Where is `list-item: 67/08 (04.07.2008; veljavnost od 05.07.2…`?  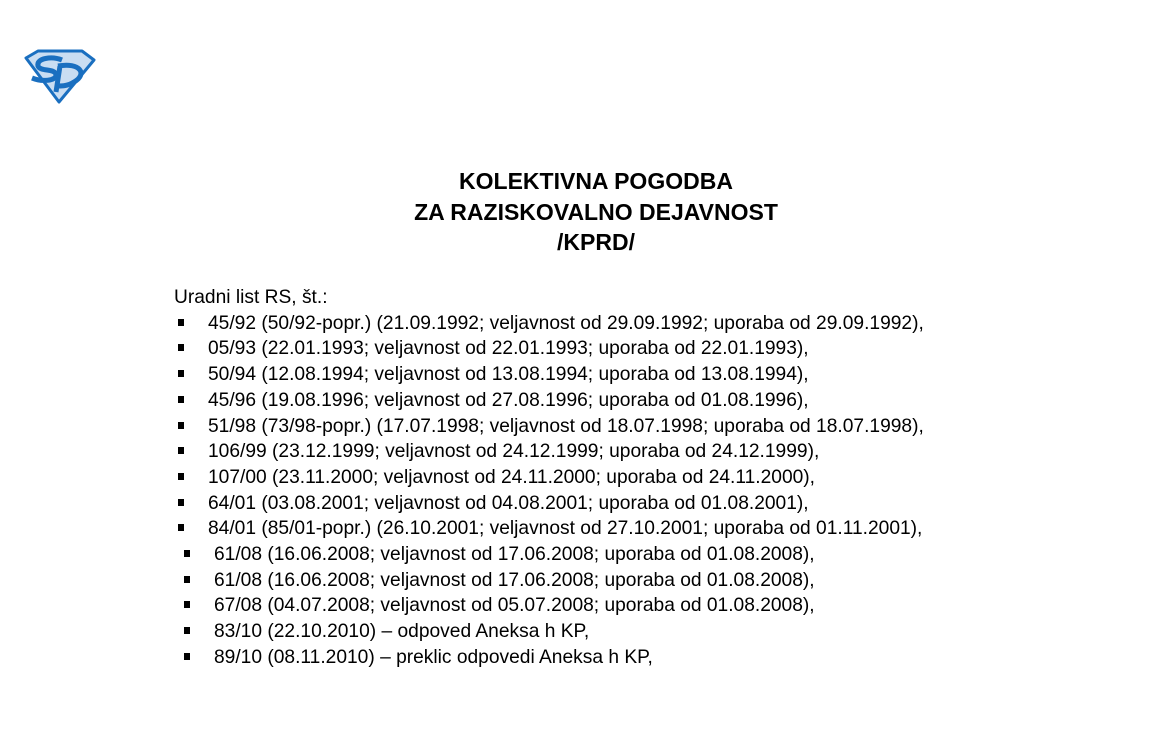 list-item: 67/08 (04.07.2008; veljavnost od 05.07.2… is located at coordinates (533, 606).